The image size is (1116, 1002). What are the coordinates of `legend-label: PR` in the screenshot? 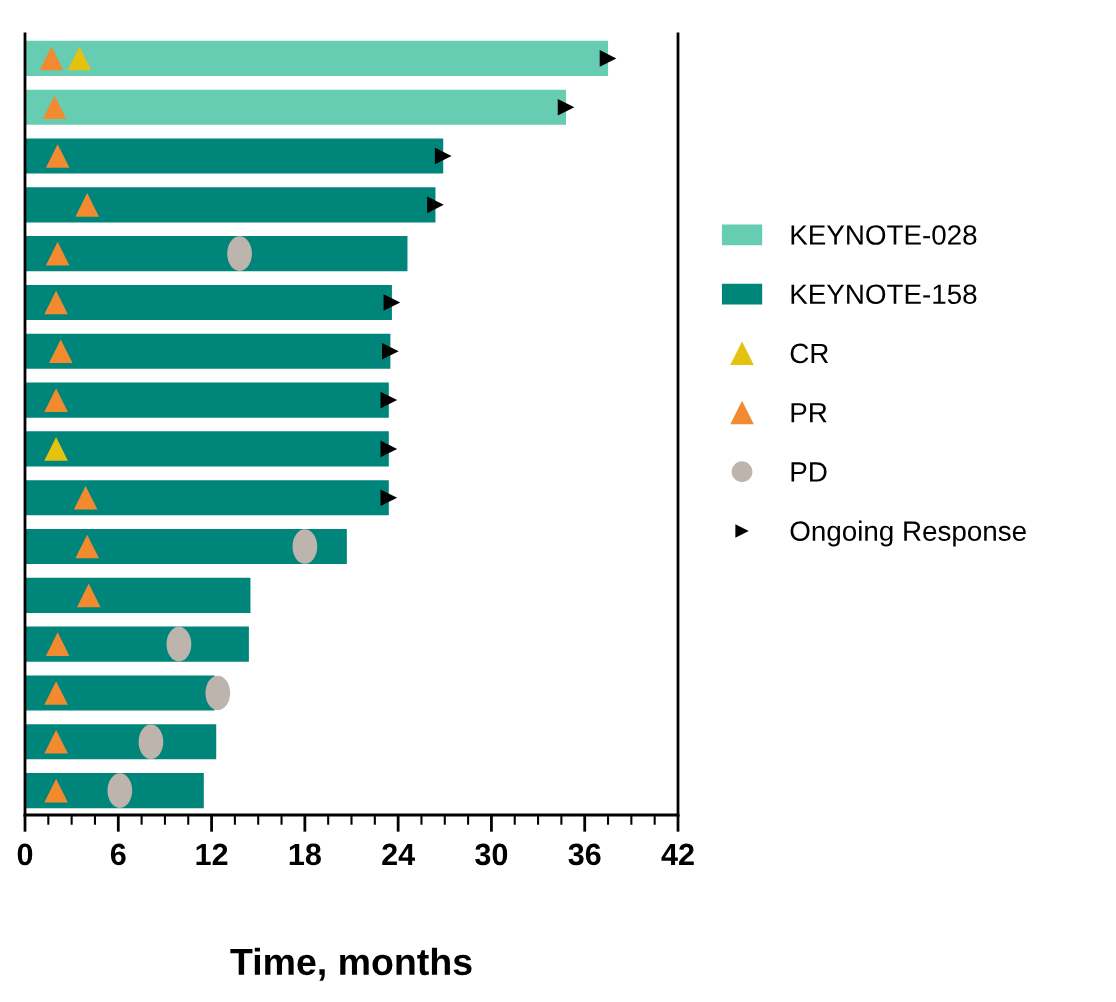 It's located at (809, 413).